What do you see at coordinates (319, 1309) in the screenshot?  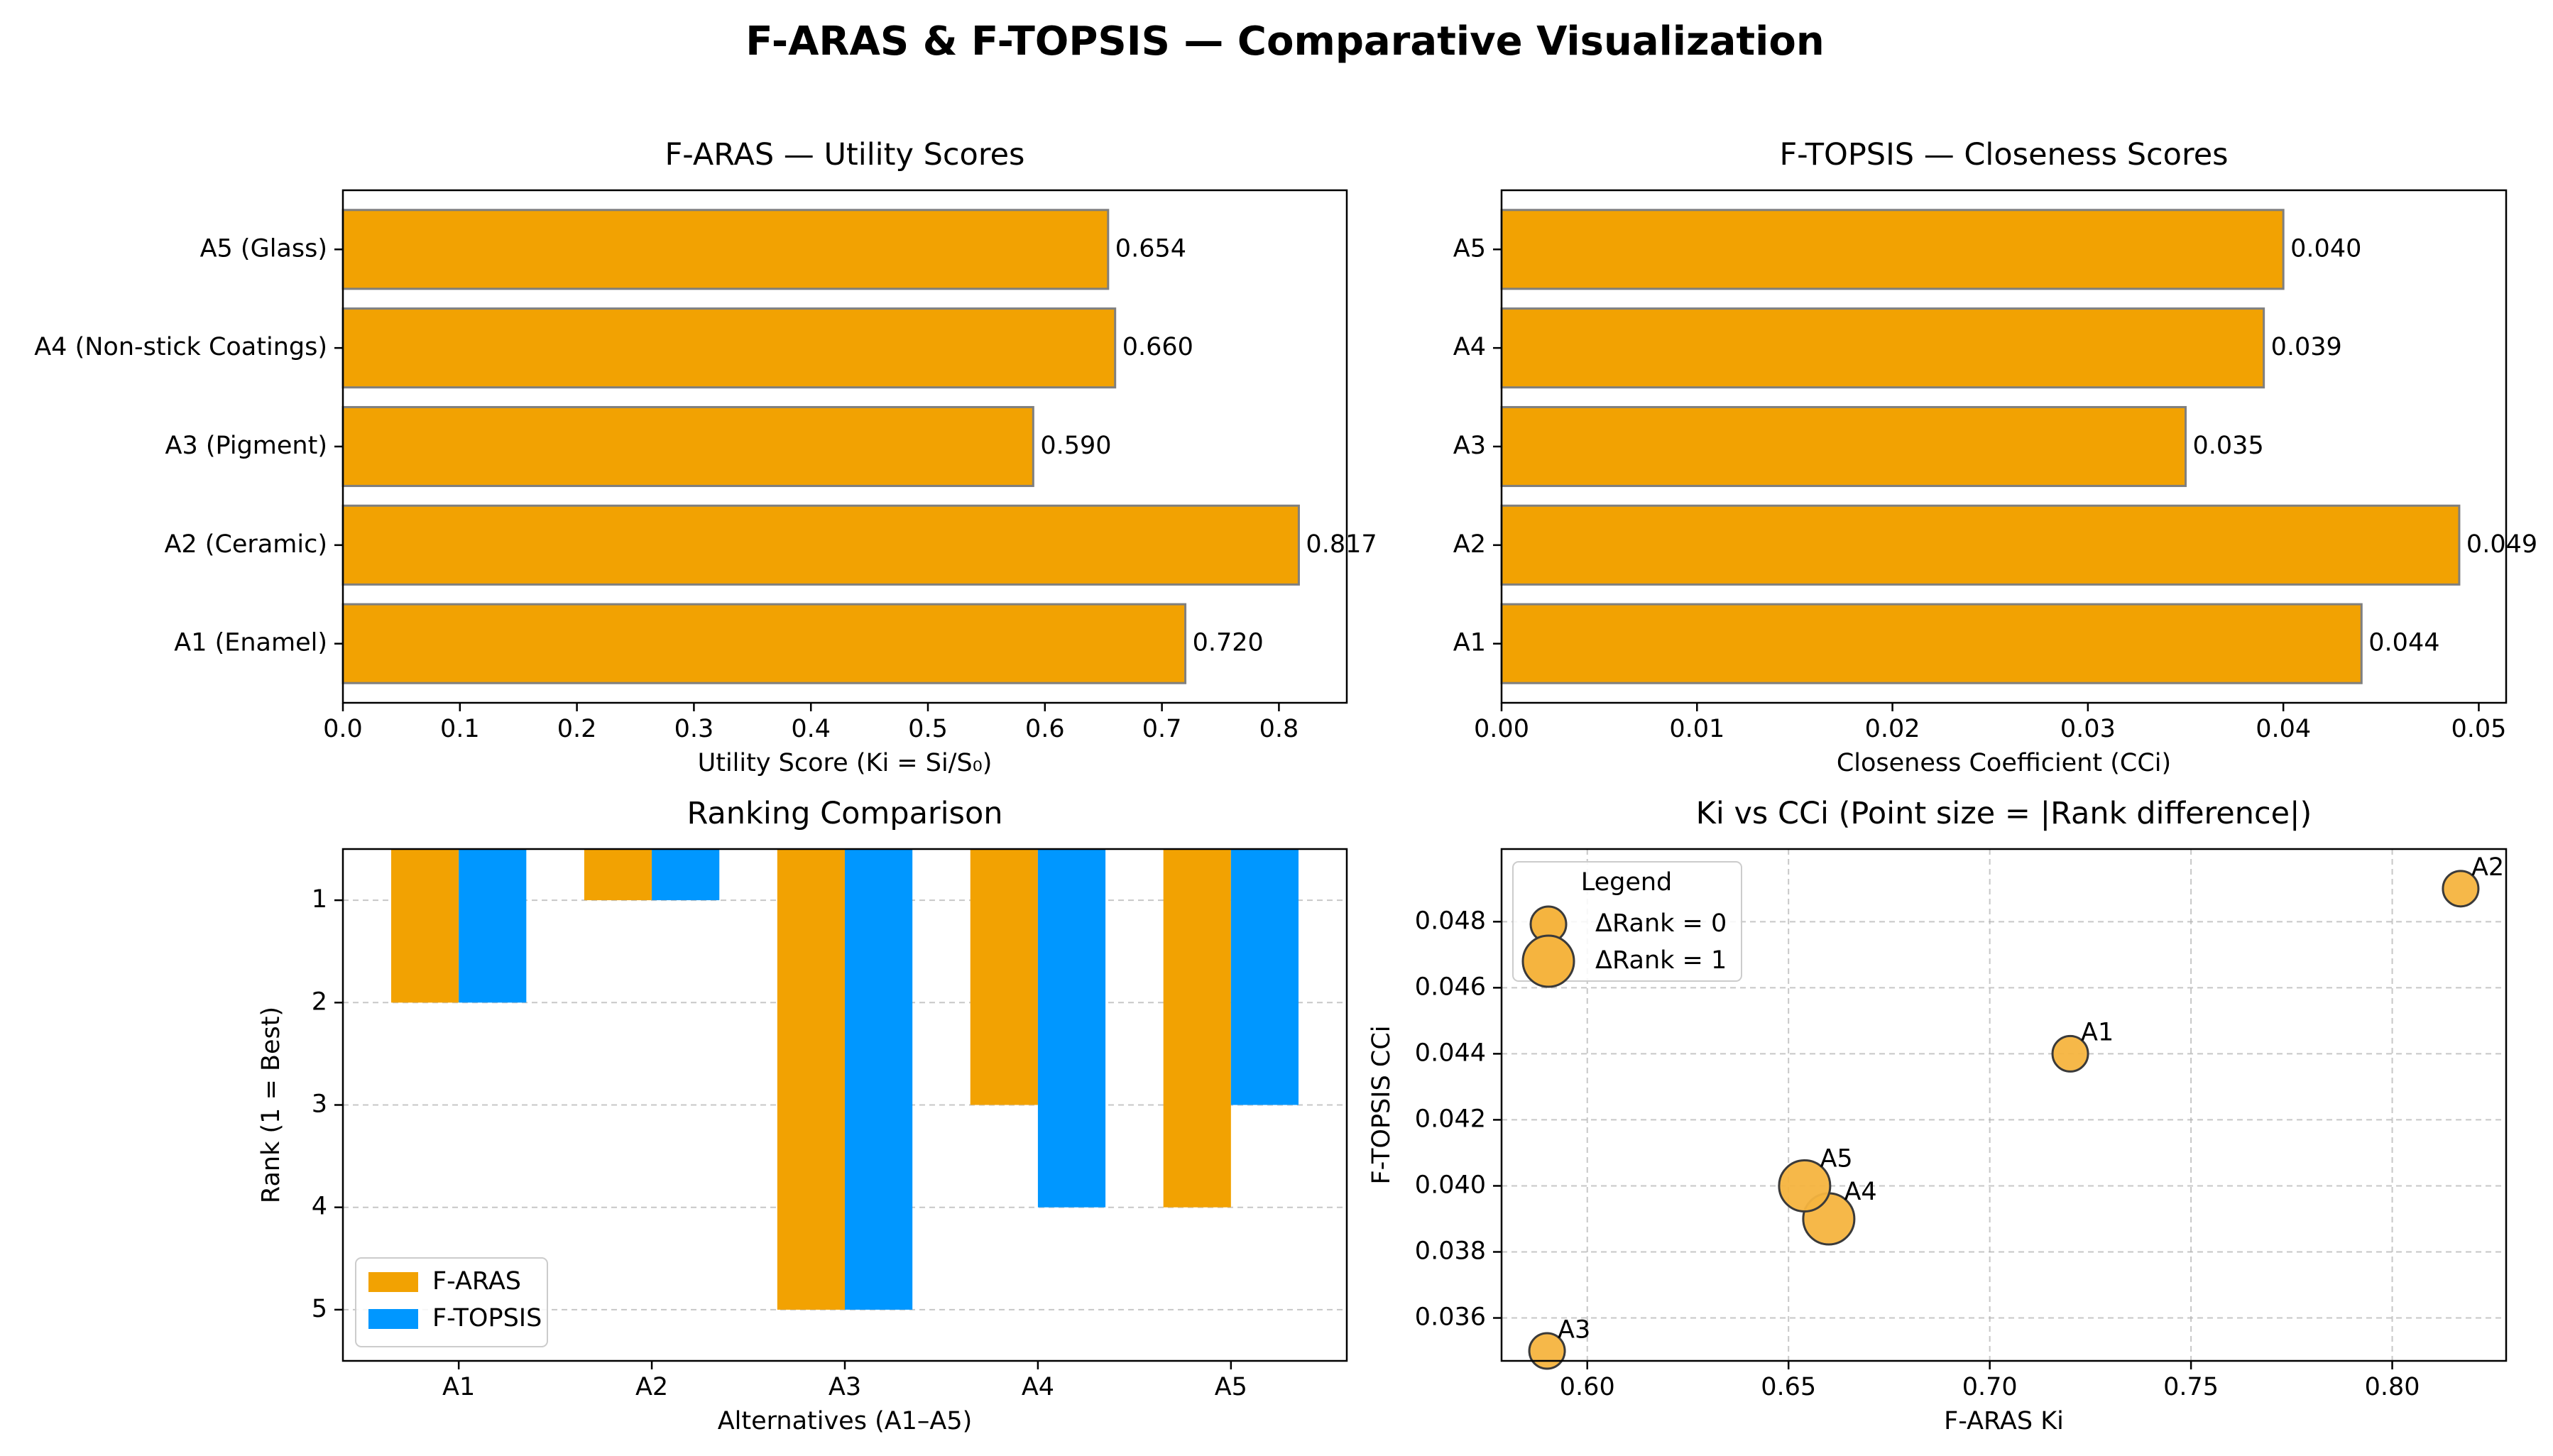 I see `y-tick-label: 5` at bounding box center [319, 1309].